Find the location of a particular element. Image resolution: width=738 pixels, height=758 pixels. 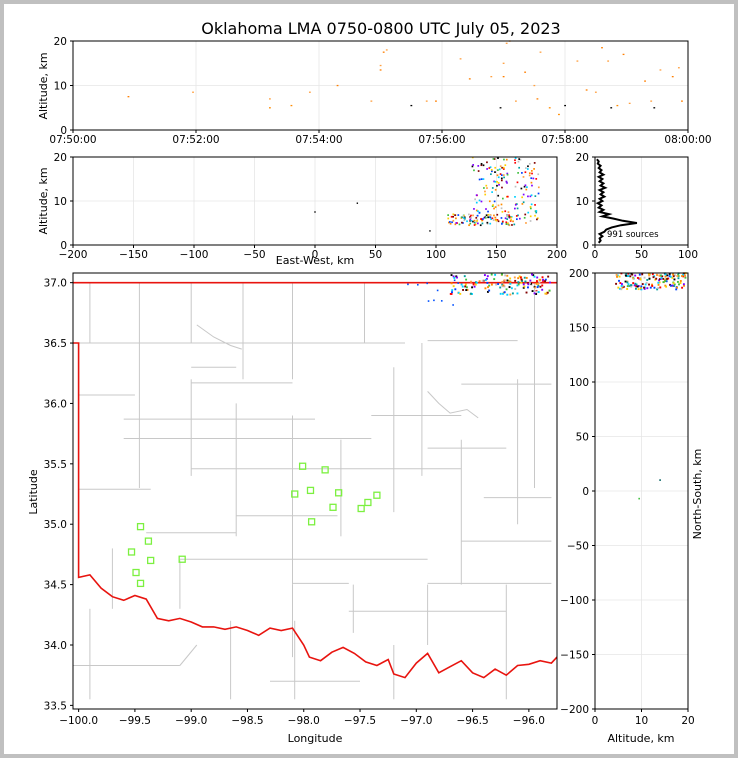

longitude-tick-label: −97.5 is located at coordinates (360, 721).